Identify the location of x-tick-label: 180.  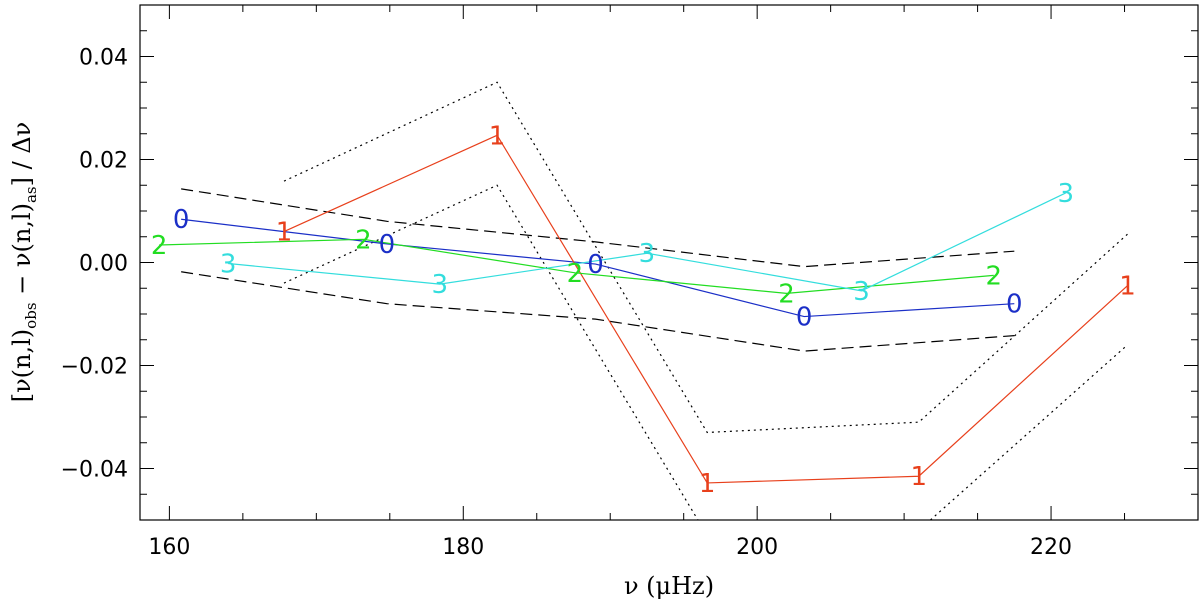
(463, 547).